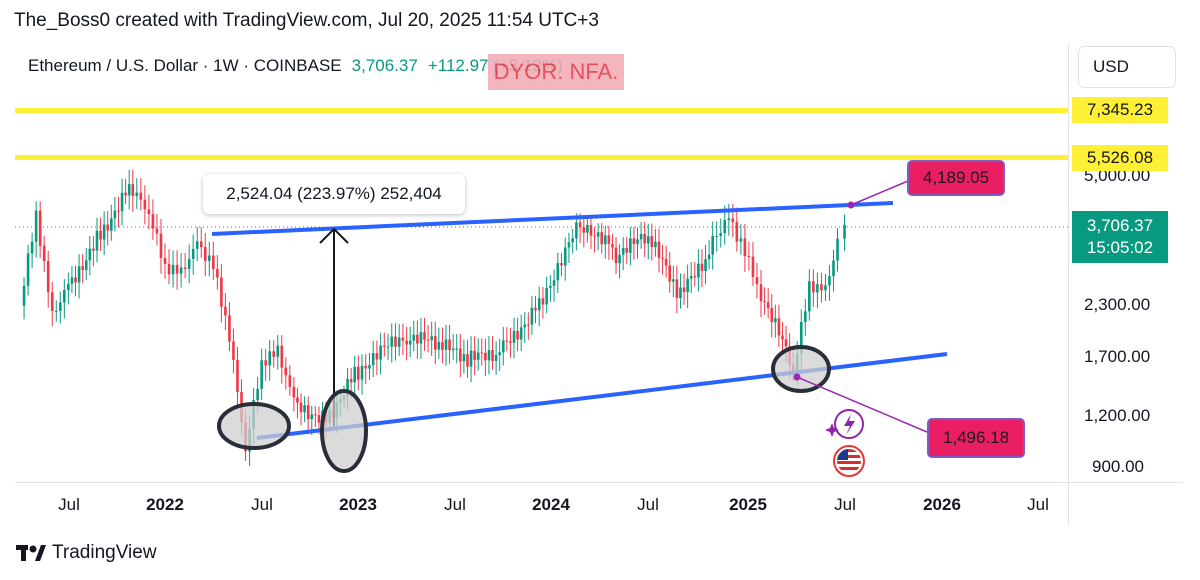 This screenshot has height=580, width=1200. What do you see at coordinates (541, 157) in the screenshot?
I see `level-line-mid` at bounding box center [541, 157].